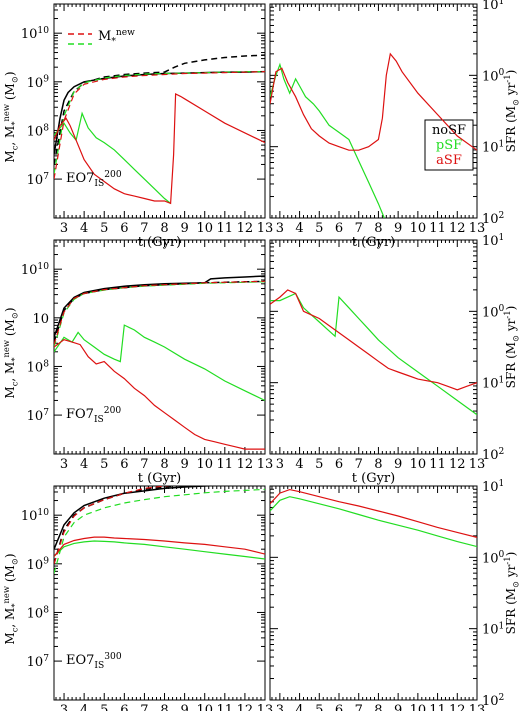  What do you see at coordinates (99, 420) in the screenshot?
I see `subscript: IS` at bounding box center [99, 420].